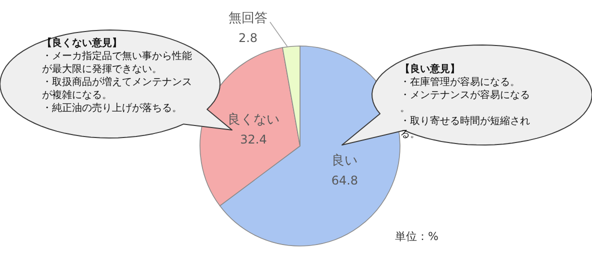 The width and height of the screenshot is (592, 260). What do you see at coordinates (248, 38) in the screenshot?
I see `data-label: 2.8` at bounding box center [248, 38].